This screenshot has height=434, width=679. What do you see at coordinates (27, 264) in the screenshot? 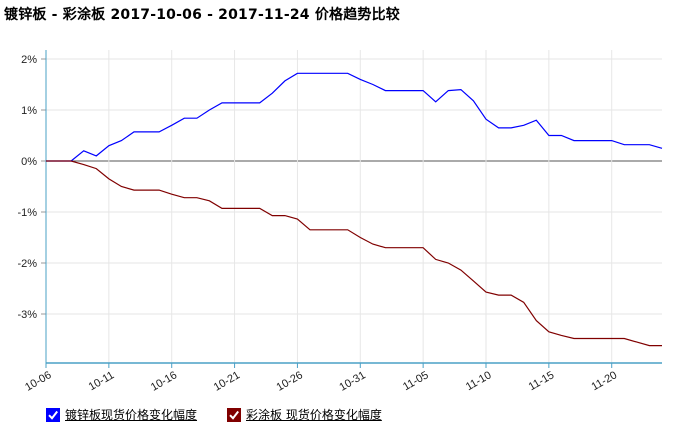
I see `y-tick-label: -2%` at bounding box center [27, 264].